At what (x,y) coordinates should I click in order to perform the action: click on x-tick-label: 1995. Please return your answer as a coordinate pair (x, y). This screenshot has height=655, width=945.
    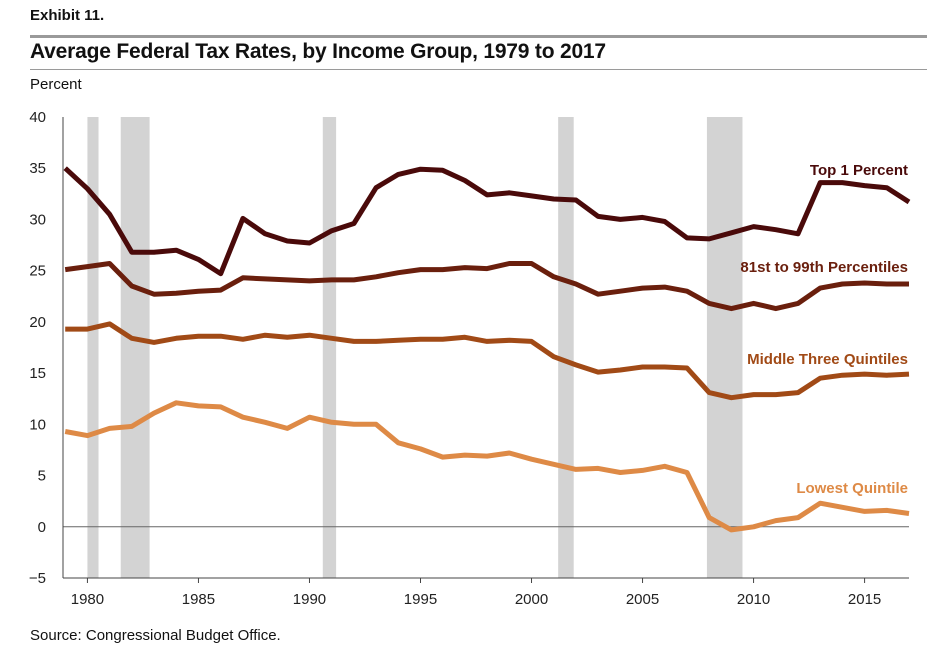
    Looking at the image, I should click on (420, 599).